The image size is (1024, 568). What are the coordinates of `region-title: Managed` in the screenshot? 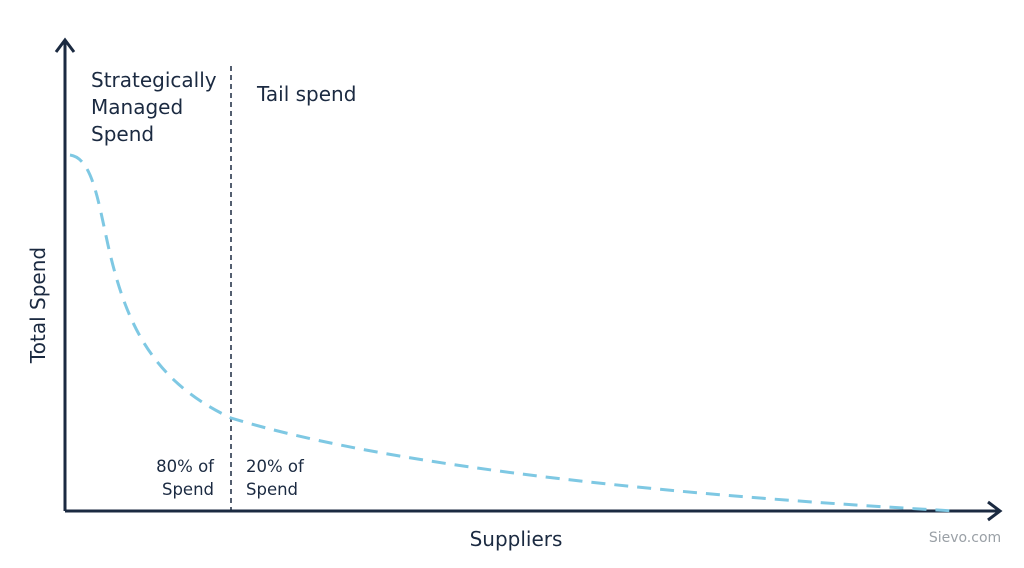 It's located at (137, 107).